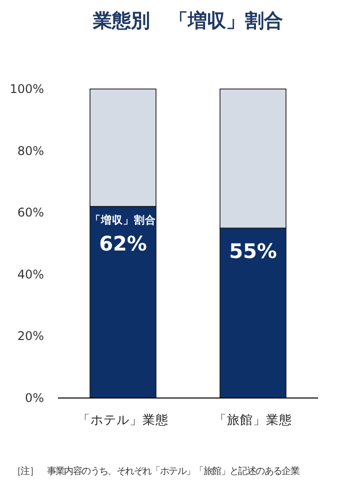 The image size is (341, 496). Describe the element at coordinates (30, 336) in the screenshot. I see `y-tick-label: 20%` at that location.